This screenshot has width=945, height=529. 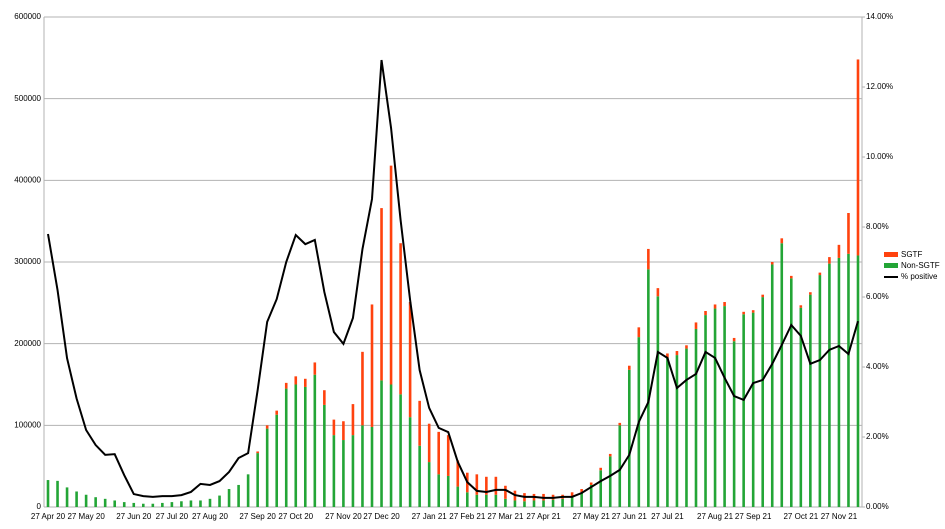 What do you see at coordinates (630, 516) in the screenshot?
I see `x-tick-label: 27 Jun 21` at bounding box center [630, 516].